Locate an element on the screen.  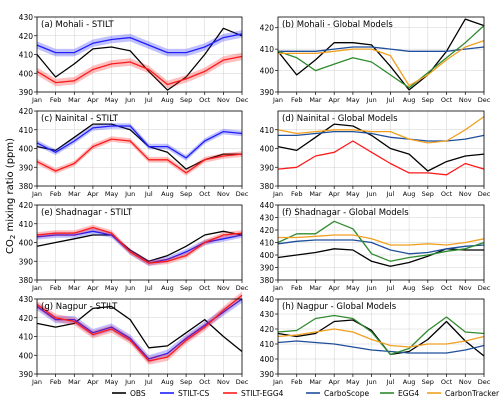
panel-title: (e) Shadnagar - STILT is located at coordinates (87, 213).